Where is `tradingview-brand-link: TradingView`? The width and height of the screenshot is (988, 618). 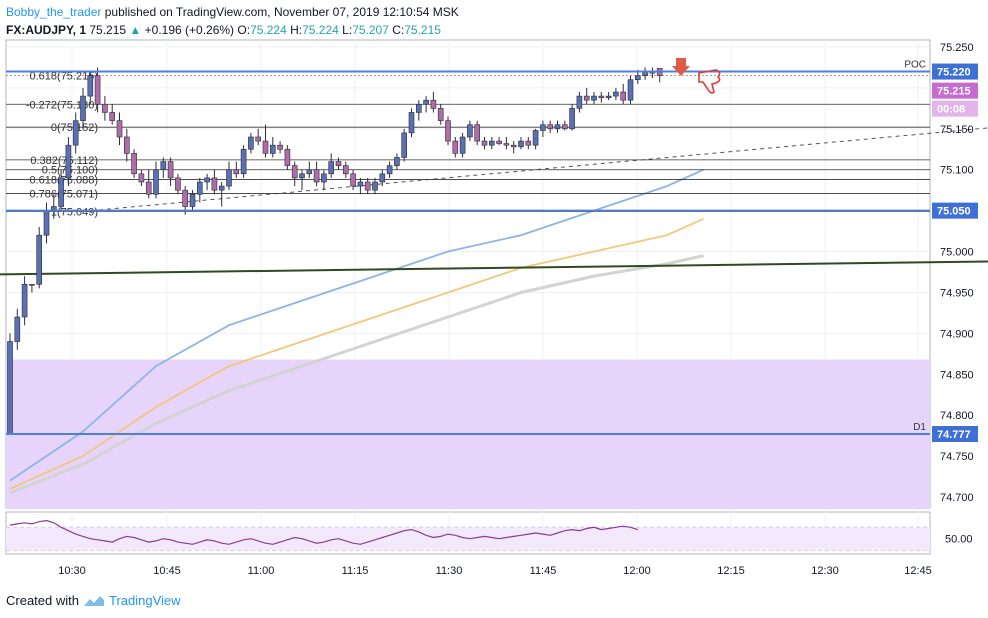 tradingview-brand-link: TradingView is located at coordinates (144, 600).